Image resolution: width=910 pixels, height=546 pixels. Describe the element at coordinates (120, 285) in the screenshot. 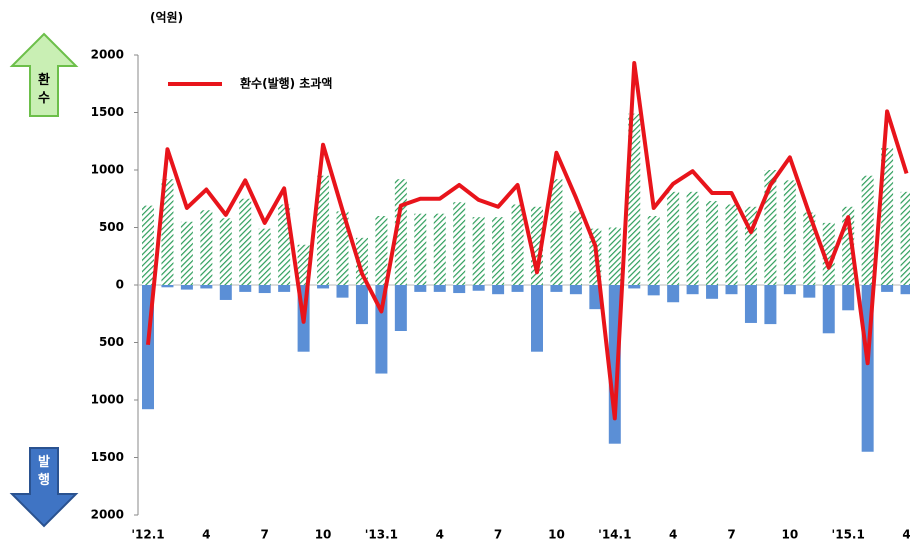

I see `y-tick-label: 0` at that location.